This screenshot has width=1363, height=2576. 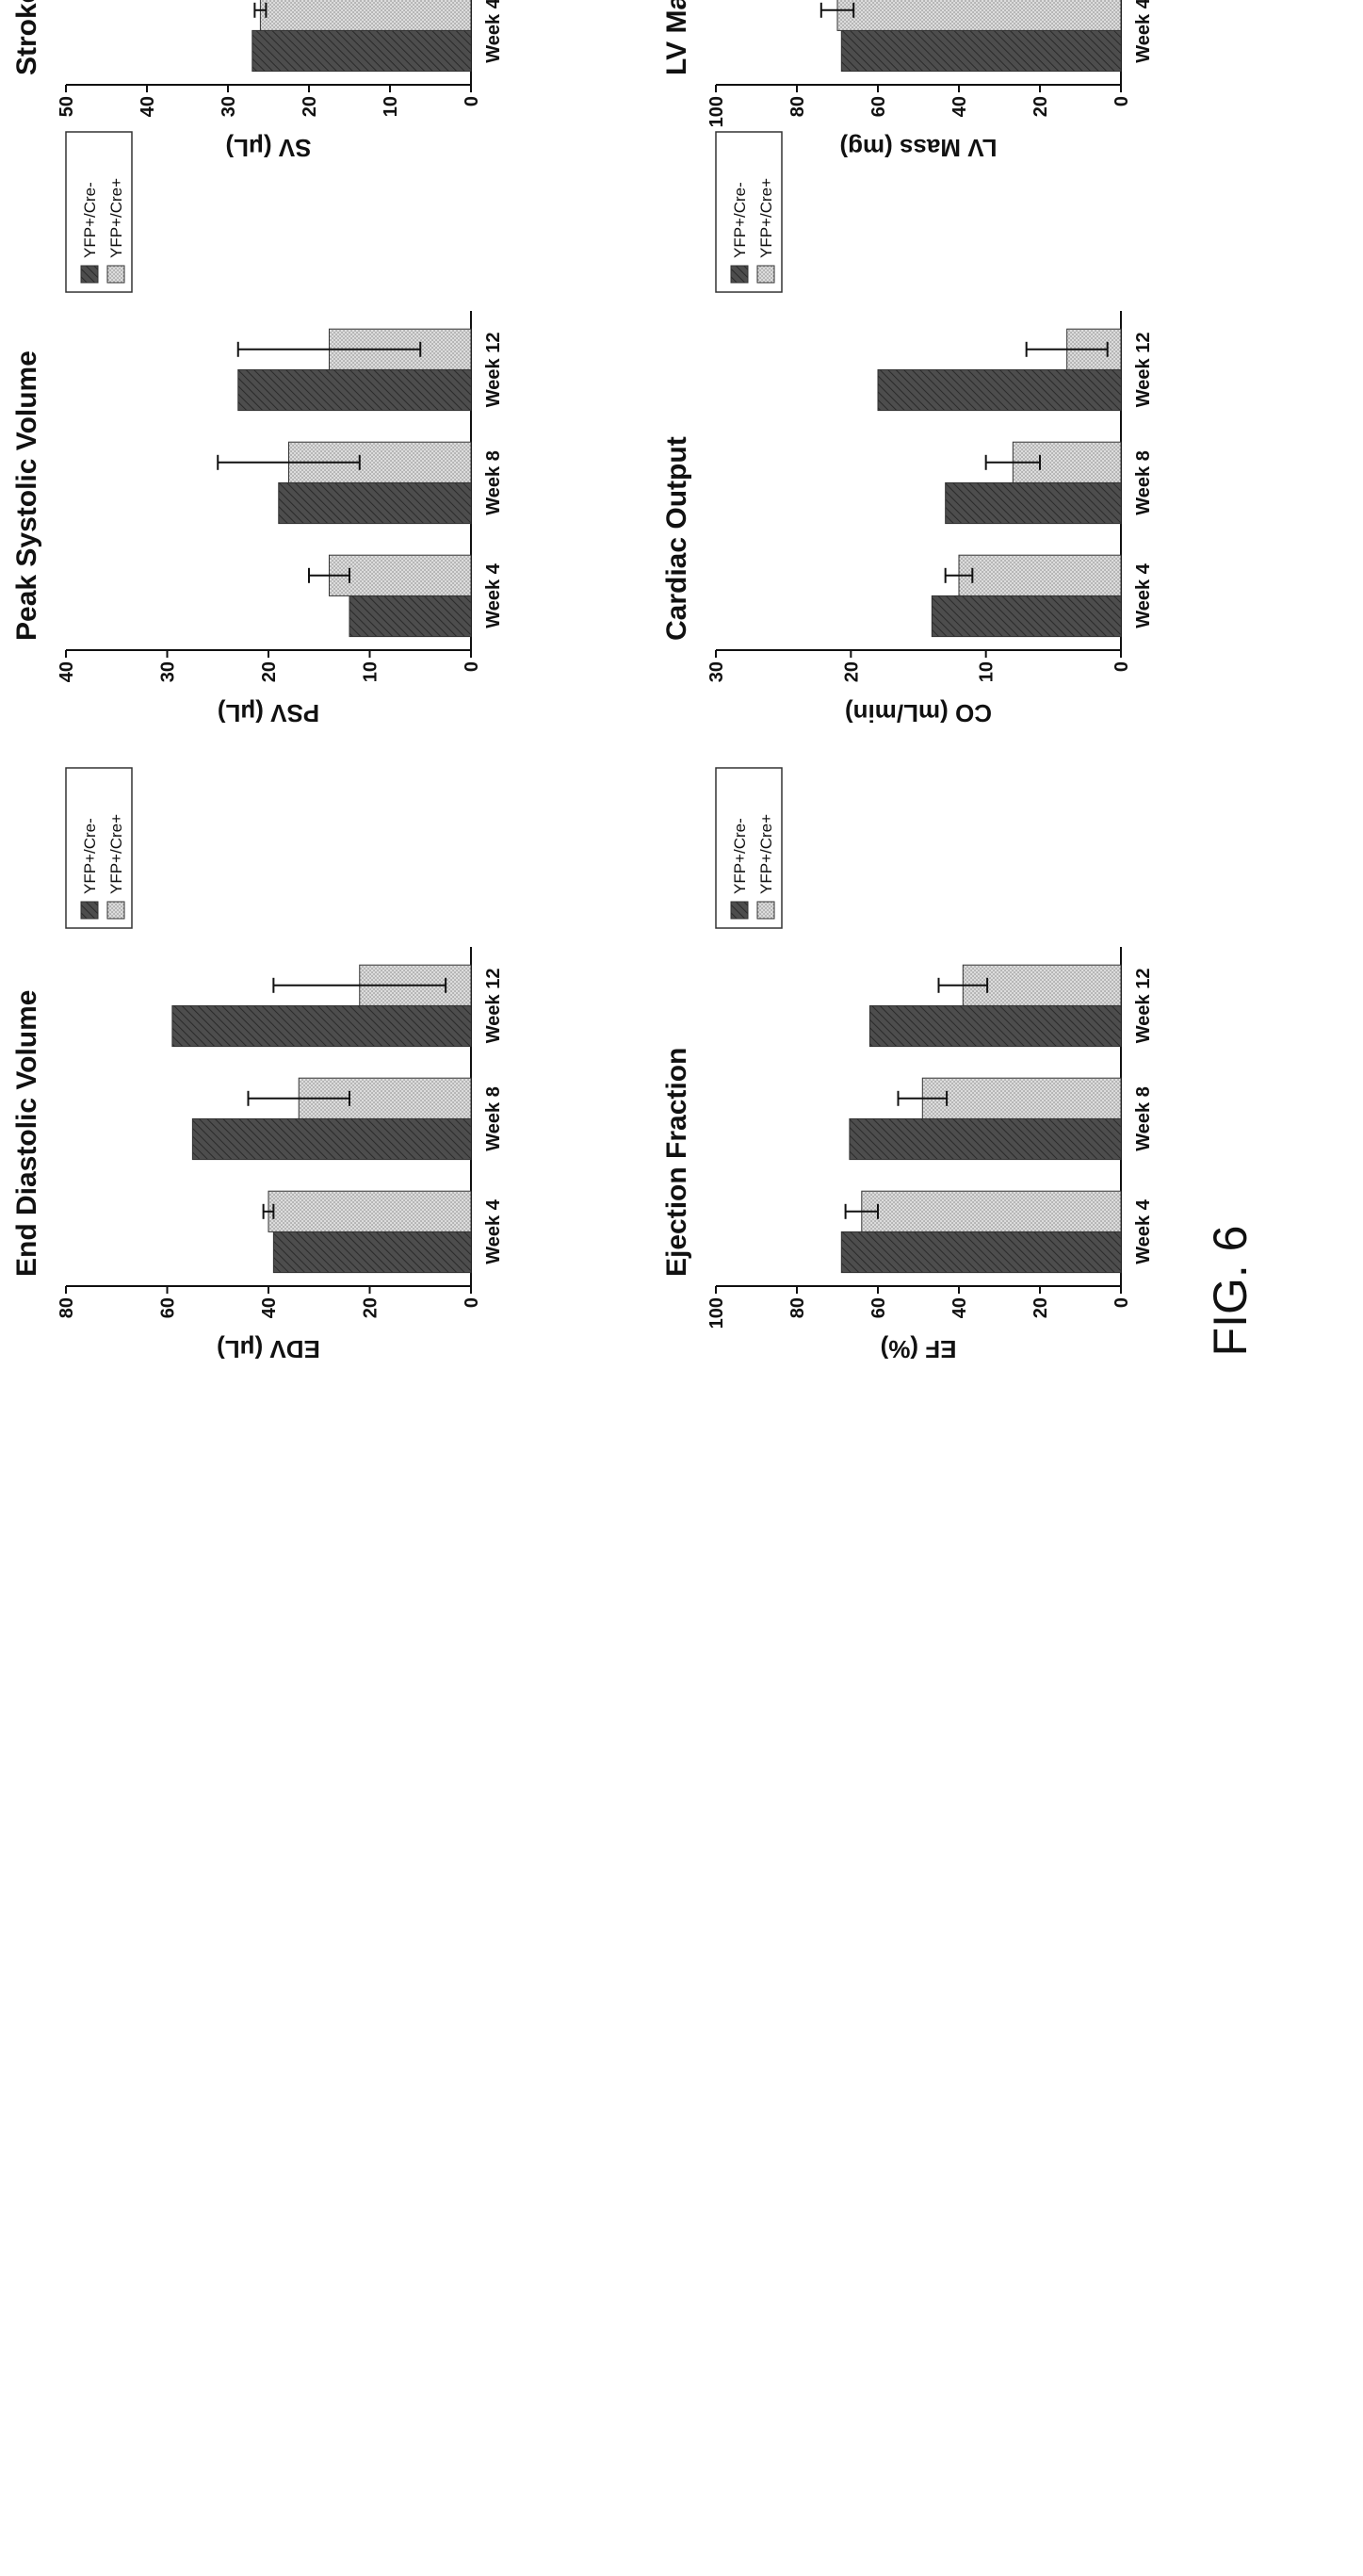 What do you see at coordinates (27, 37) in the screenshot?
I see `chart-title: Stroke Volume` at bounding box center [27, 37].